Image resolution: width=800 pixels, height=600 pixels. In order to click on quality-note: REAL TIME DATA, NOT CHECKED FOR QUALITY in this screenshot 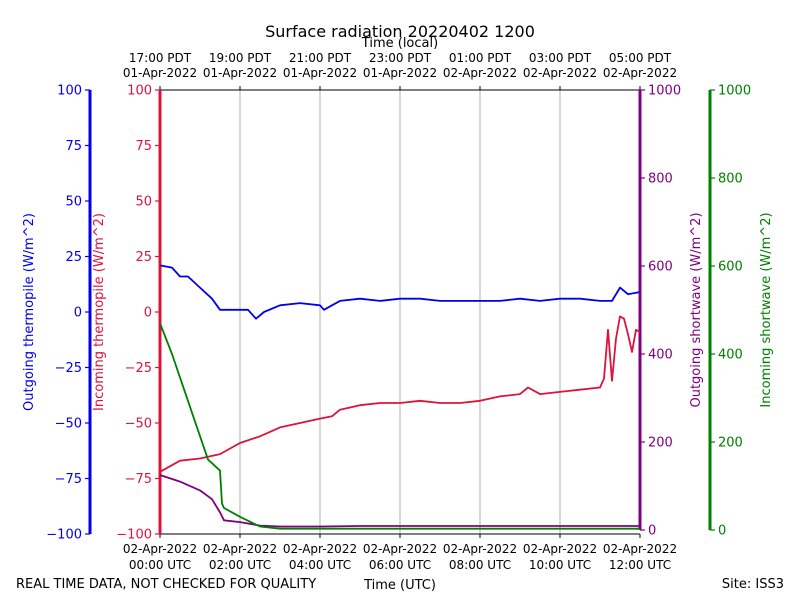, I will do `click(166, 584)`.